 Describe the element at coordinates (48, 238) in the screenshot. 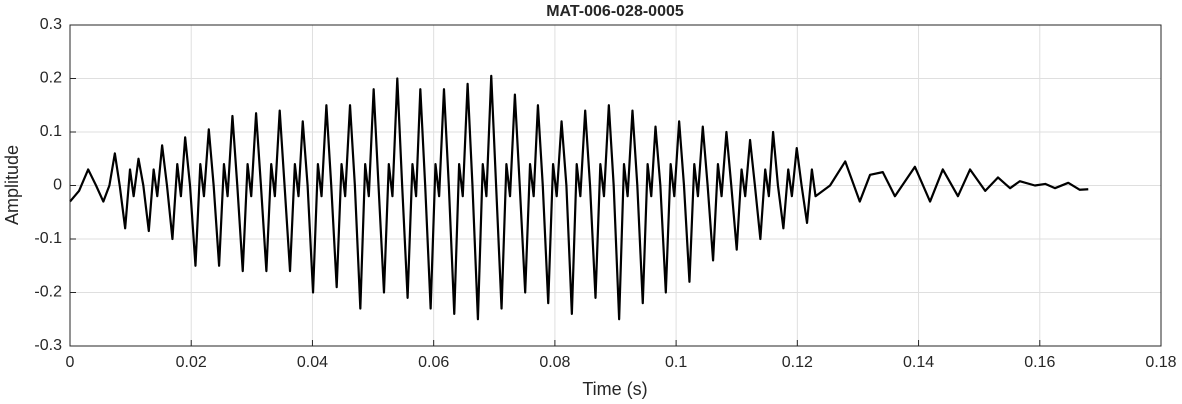

I see `y-tick-label: -0.1` at that location.